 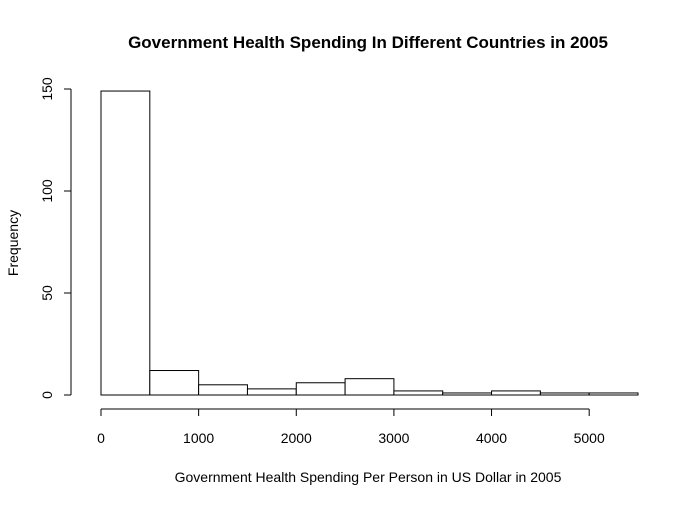 I want to click on y-tick-label: 0, so click(x=47, y=395).